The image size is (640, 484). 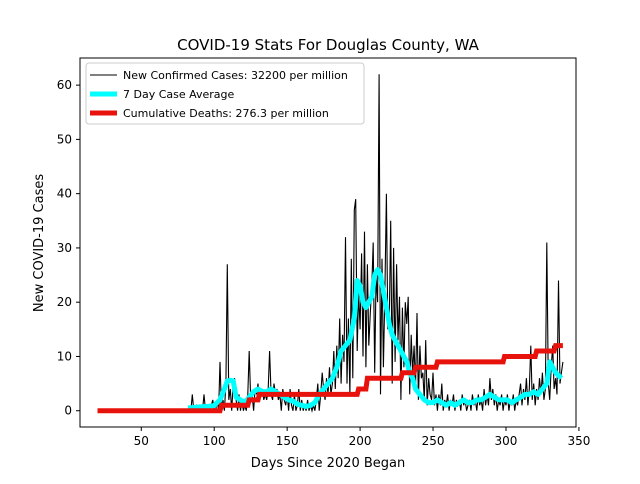 What do you see at coordinates (179, 94) in the screenshot?
I see `legend-label-2: 7 Day Case Average` at bounding box center [179, 94].